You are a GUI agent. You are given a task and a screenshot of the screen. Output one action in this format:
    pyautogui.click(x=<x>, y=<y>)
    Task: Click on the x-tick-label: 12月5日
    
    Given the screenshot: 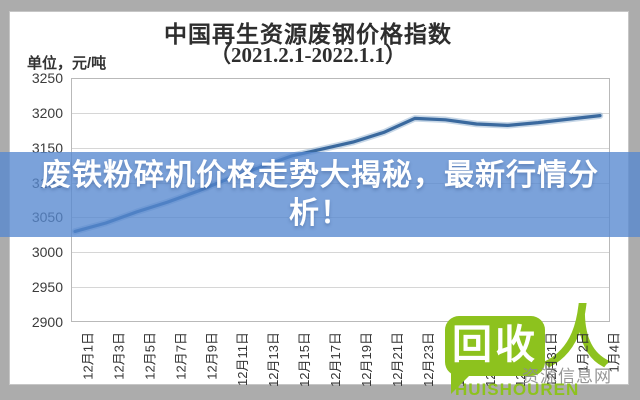 What is the action you would take?
    pyautogui.click(x=150, y=356)
    